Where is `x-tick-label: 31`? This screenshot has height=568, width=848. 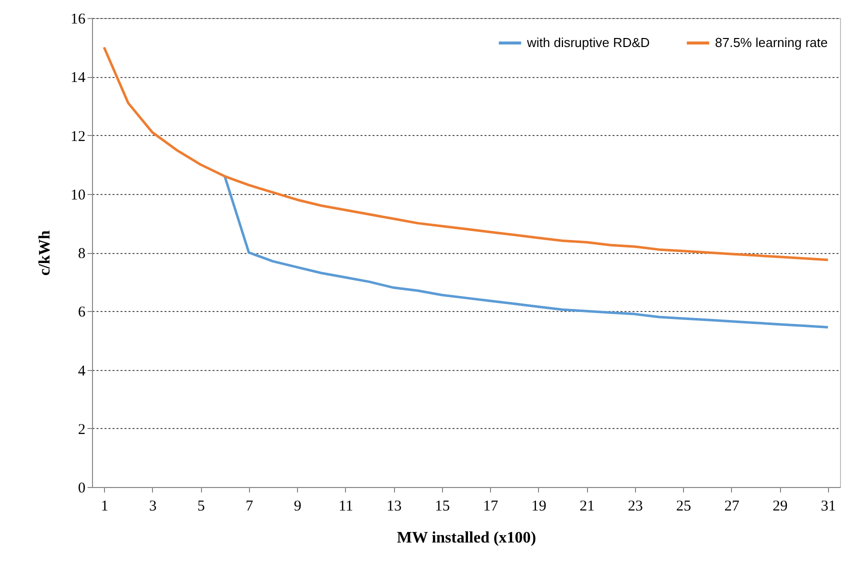
x-tick-label: 31 is located at coordinates (828, 506).